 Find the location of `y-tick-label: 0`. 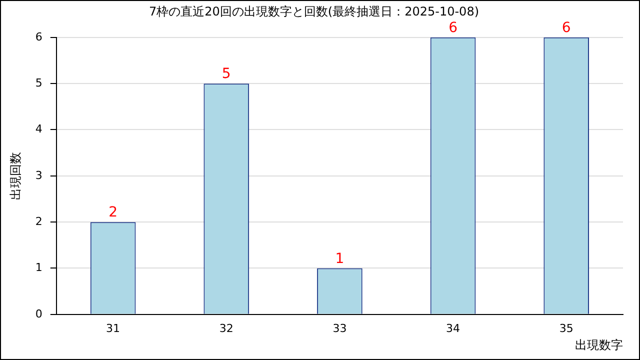

y-tick-label: 0 is located at coordinates (38, 313).